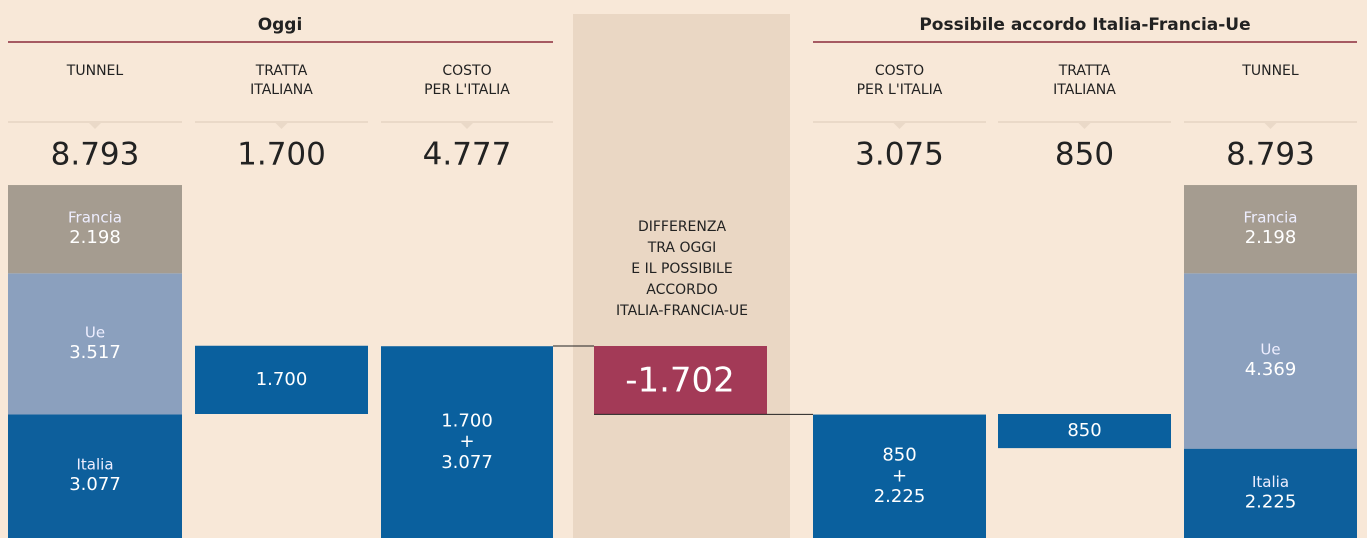 The width and height of the screenshot is (1367, 538). What do you see at coordinates (467, 462) in the screenshot?
I see `block-label: 3.077` at bounding box center [467, 462].